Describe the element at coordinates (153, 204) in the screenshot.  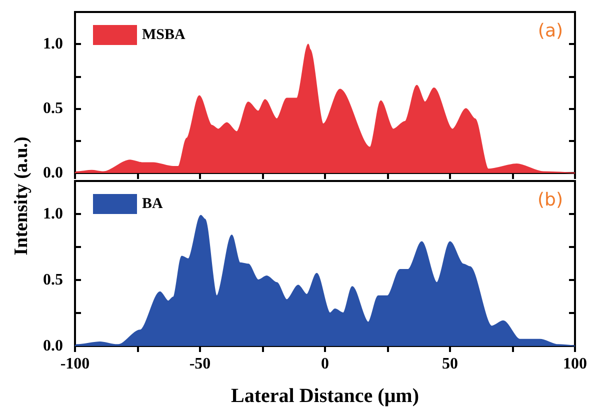
I see `legend-label: BA` at that location.